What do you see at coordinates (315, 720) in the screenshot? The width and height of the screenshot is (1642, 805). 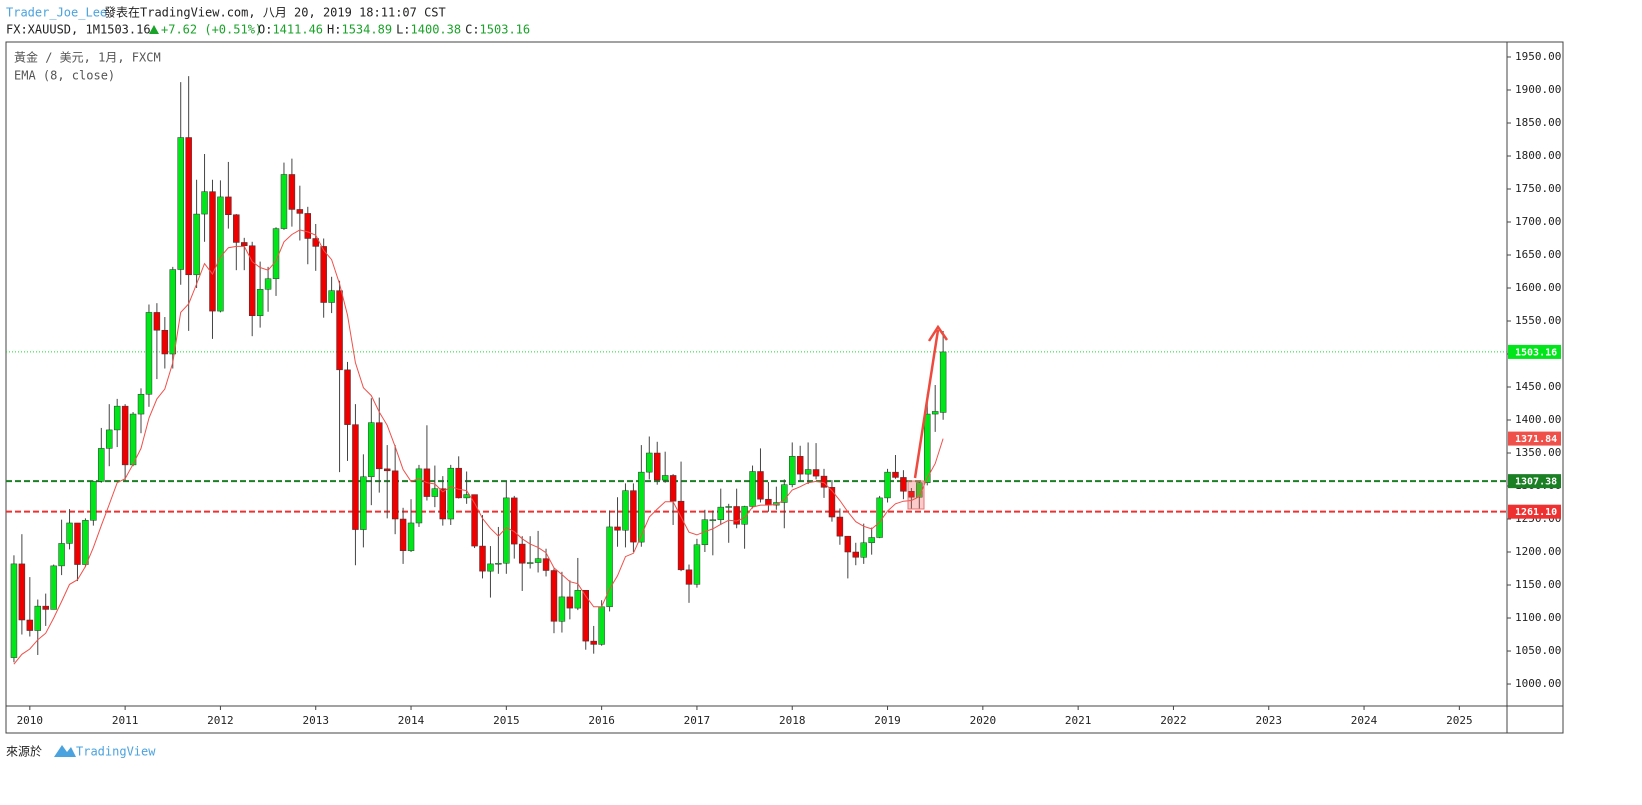 I see `x-tick-label: 2013` at bounding box center [315, 720].